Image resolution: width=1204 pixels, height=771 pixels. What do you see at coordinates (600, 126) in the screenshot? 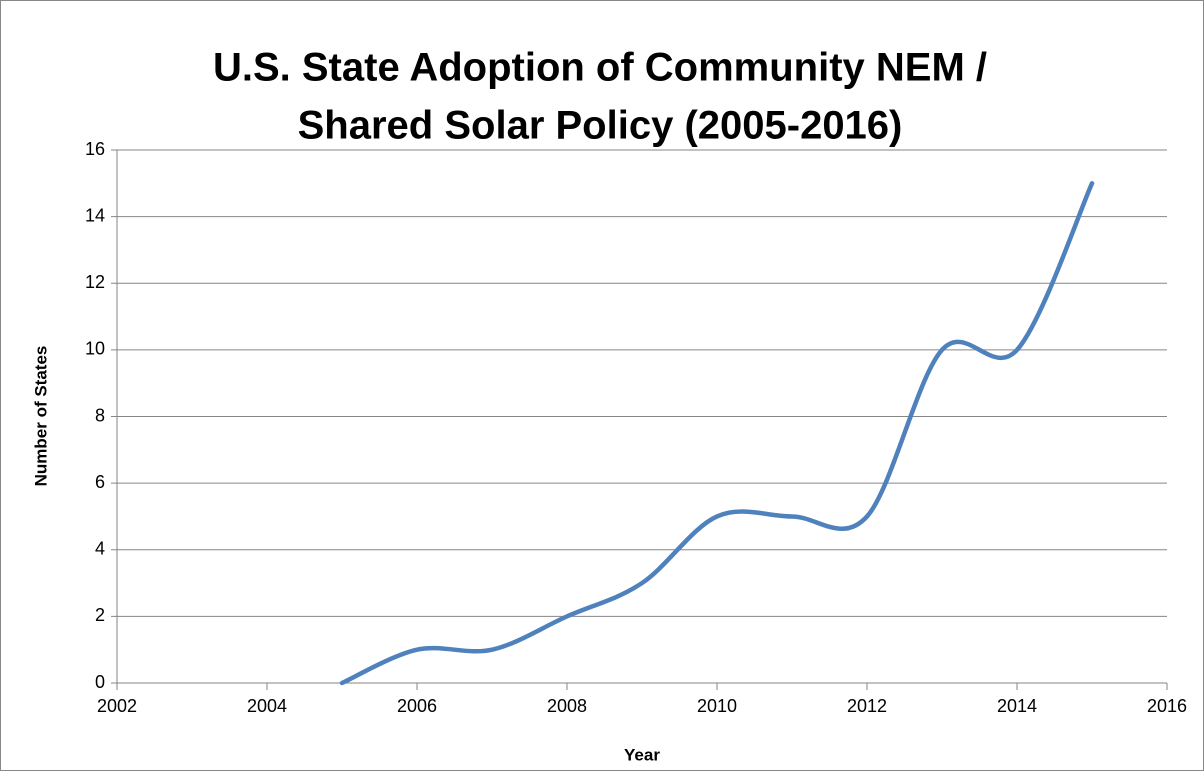
I see `chart-title: Shared Solar Policy (2005-2016)` at bounding box center [600, 126].